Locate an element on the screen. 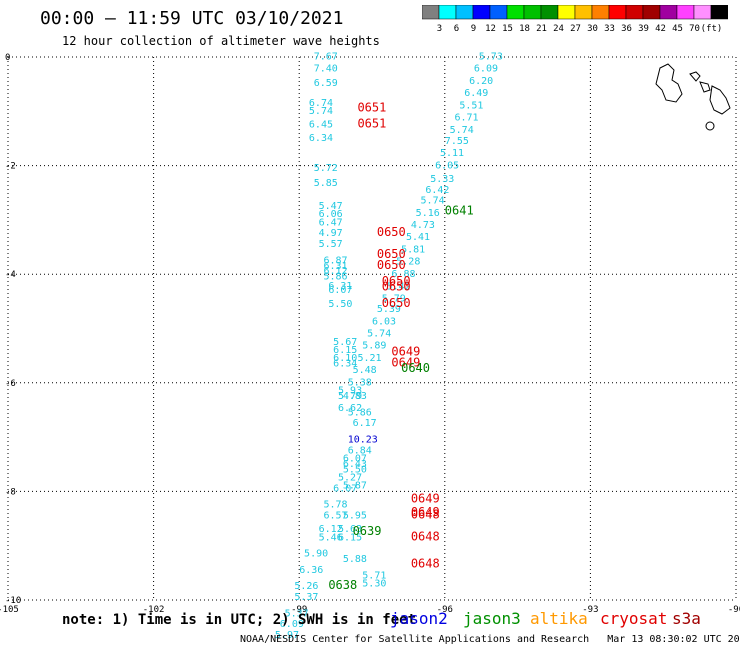 This screenshot has height=650, width=740. track-time-label: 0641 is located at coordinates (459, 210).